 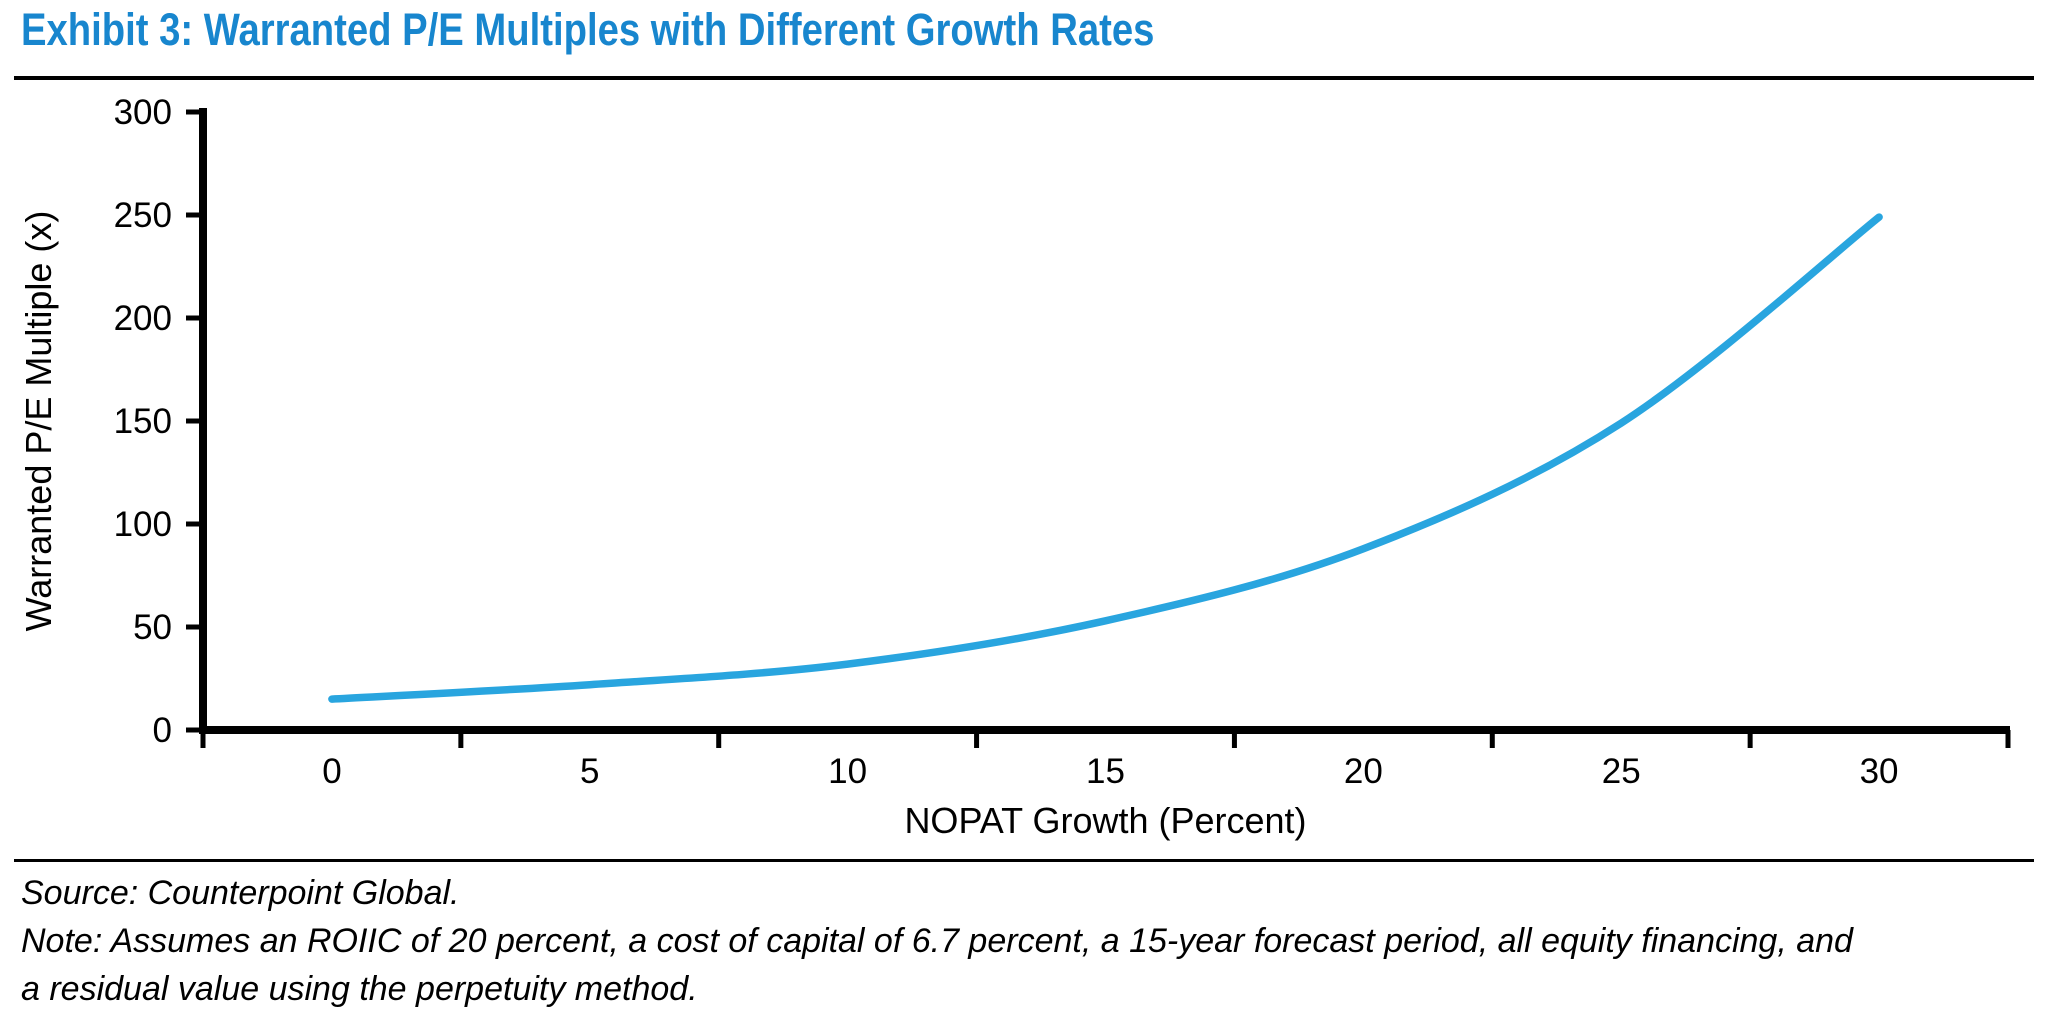 What do you see at coordinates (38, 421) in the screenshot?
I see `y-axis-title: Warranted P/E Multiple (x)` at bounding box center [38, 421].